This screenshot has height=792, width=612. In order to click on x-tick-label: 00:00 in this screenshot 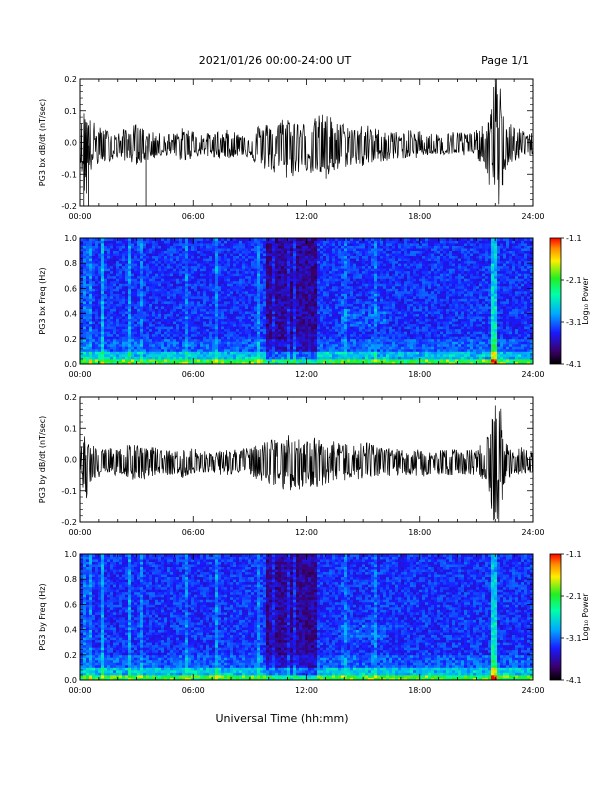, I will do `click(79, 216)`.